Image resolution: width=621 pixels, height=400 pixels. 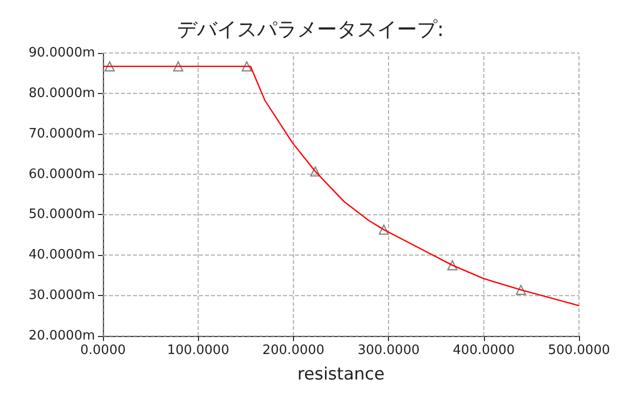 I want to click on chart-title: デバイスパラメータスイープ:, so click(x=310, y=29).